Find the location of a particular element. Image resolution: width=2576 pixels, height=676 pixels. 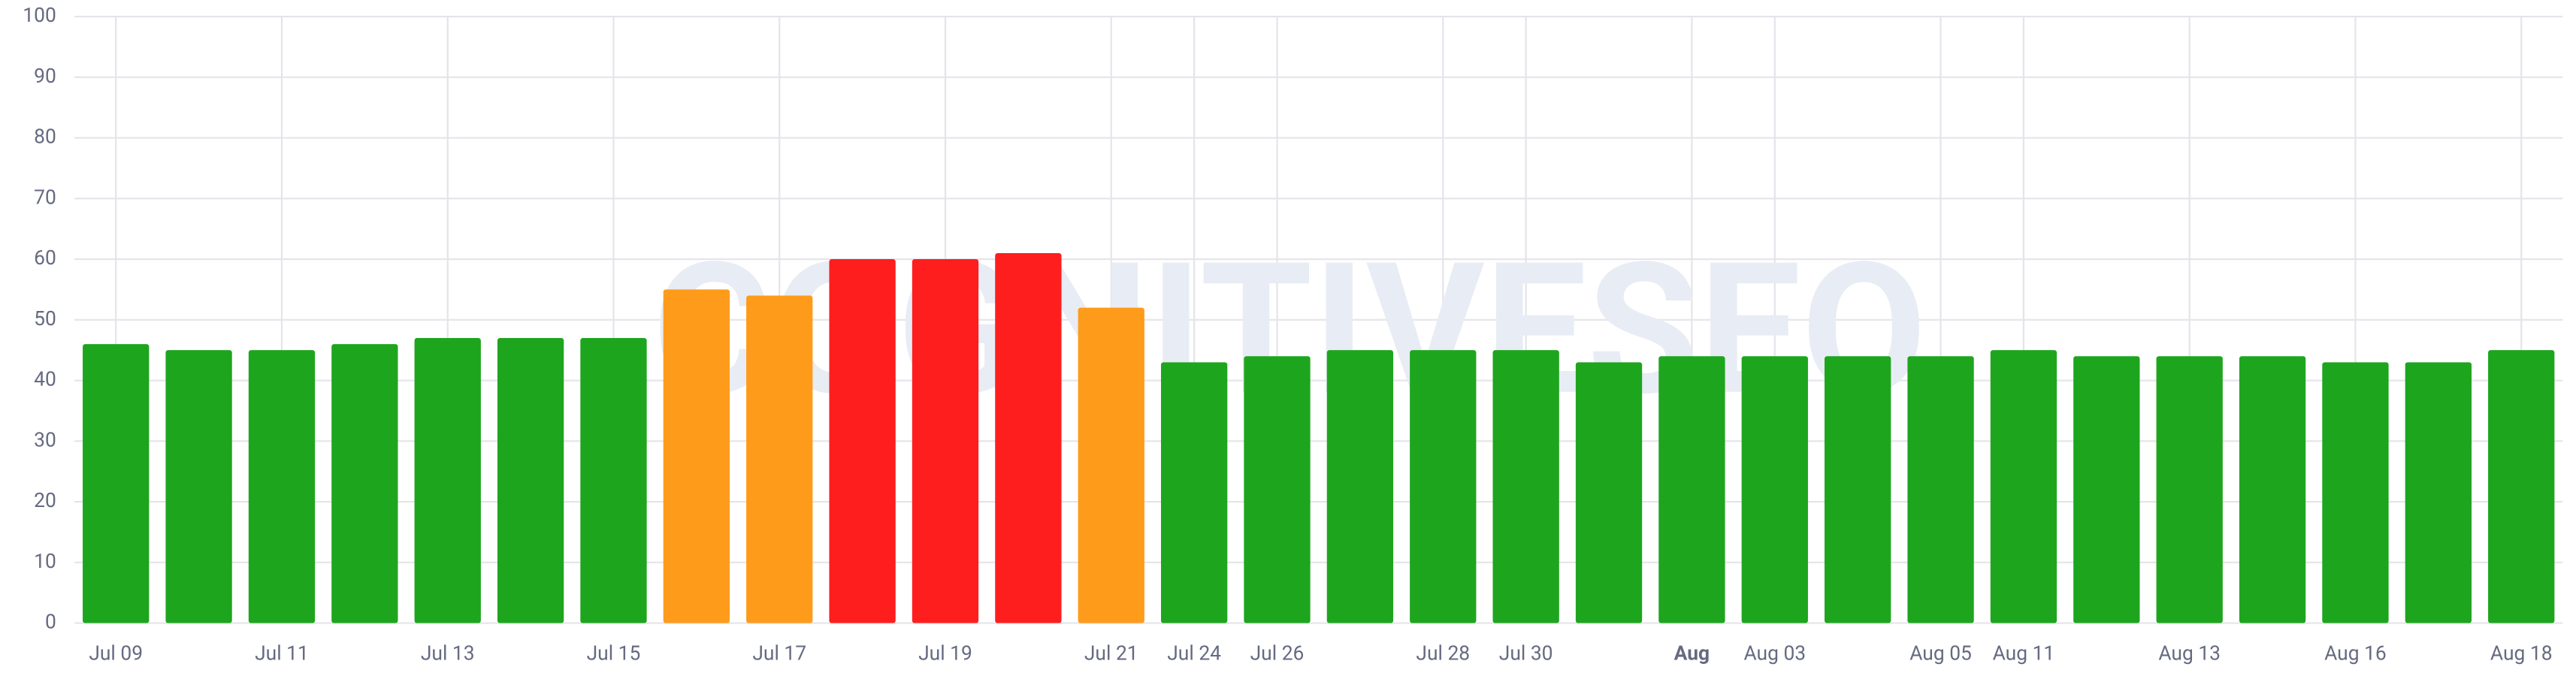

x-tick-label: Jul 15 is located at coordinates (614, 653).